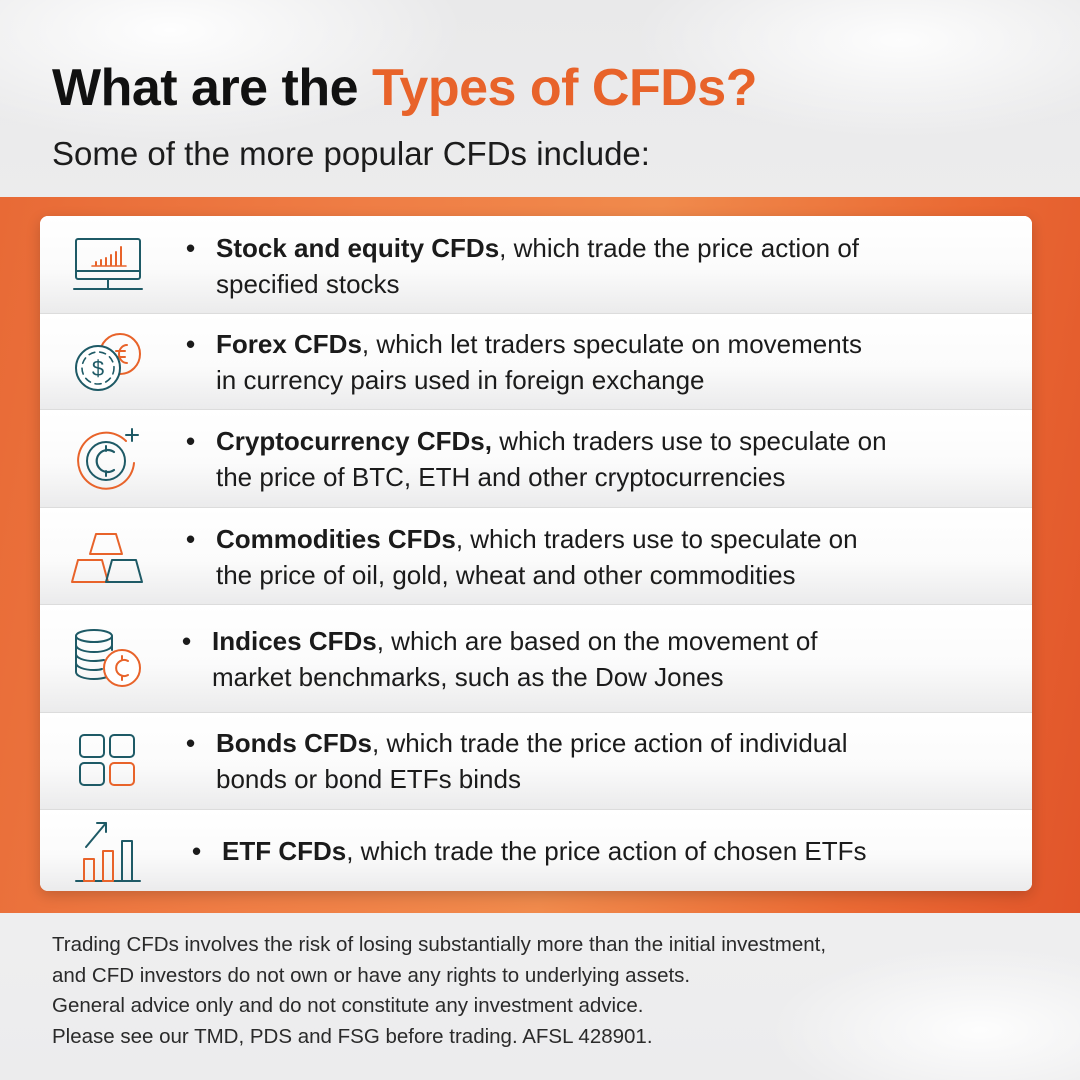  Describe the element at coordinates (679, 248) in the screenshot. I see `item-rest: , which trade the price action of` at that location.